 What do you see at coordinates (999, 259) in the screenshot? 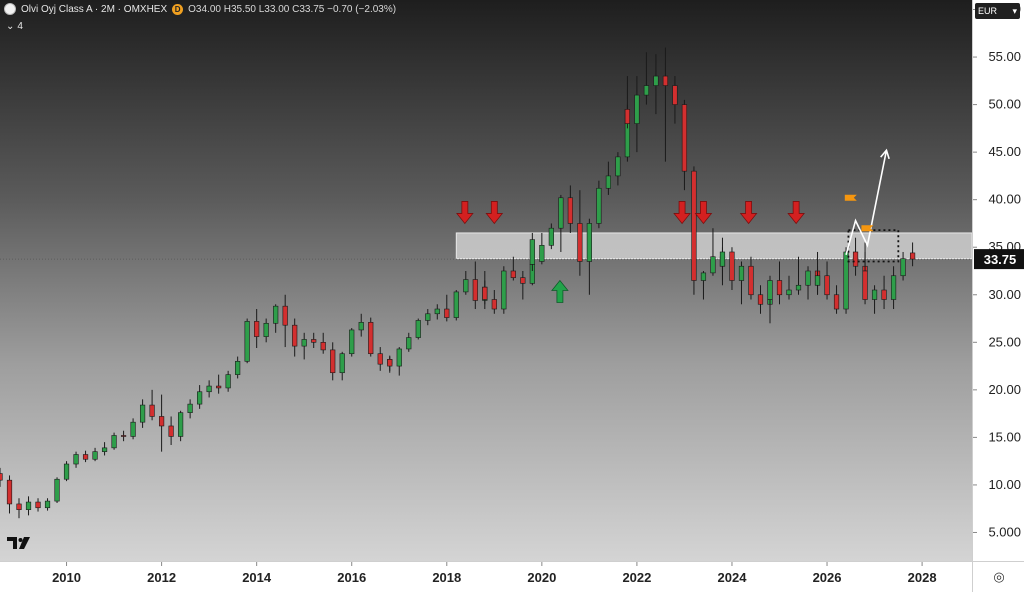
I see `last-price-badge` at bounding box center [999, 259].